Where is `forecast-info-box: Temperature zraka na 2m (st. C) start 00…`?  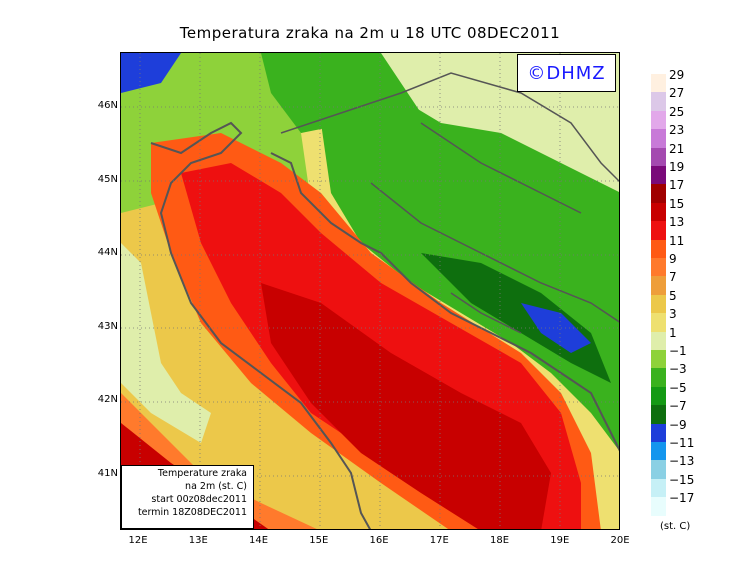
forecast-info-box: Temperature zraka na 2m (st. C) start 00… is located at coordinates (187, 497).